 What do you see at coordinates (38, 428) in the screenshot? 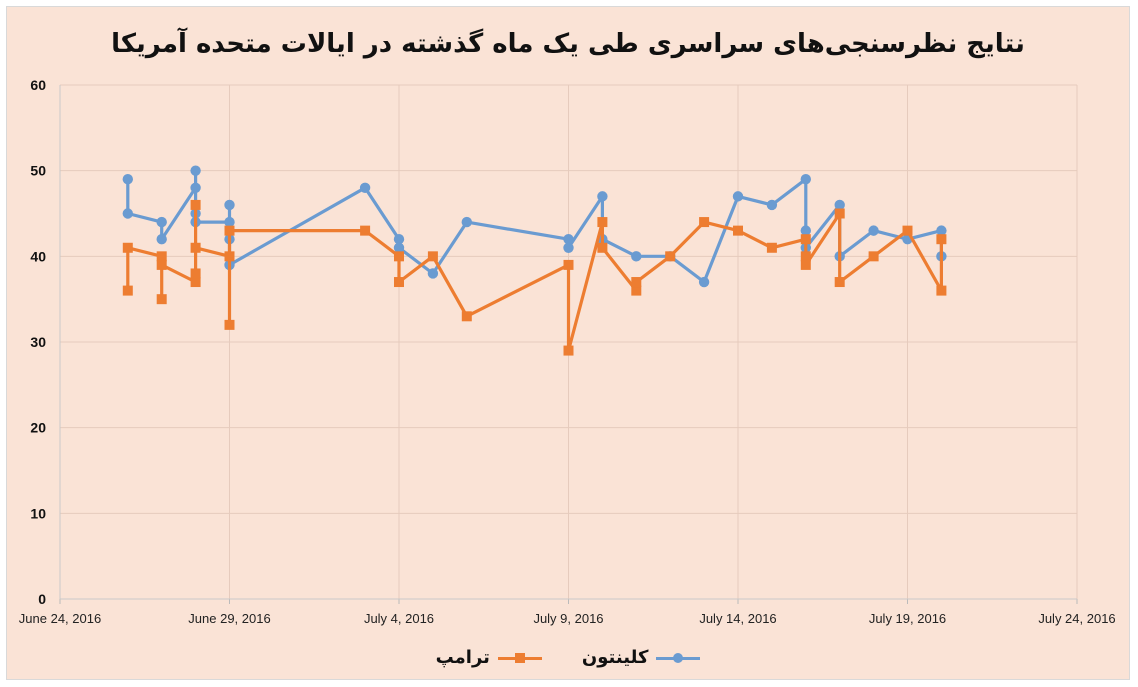
I see `y-tick-label: 20` at bounding box center [38, 428].